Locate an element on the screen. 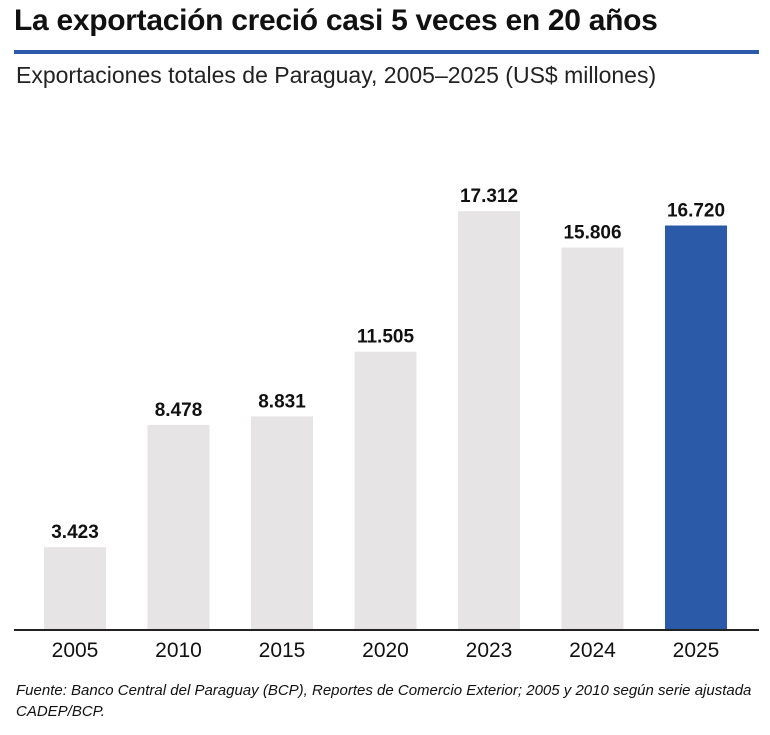 The image size is (770, 735). value-label-2015: 8.831 is located at coordinates (282, 401).